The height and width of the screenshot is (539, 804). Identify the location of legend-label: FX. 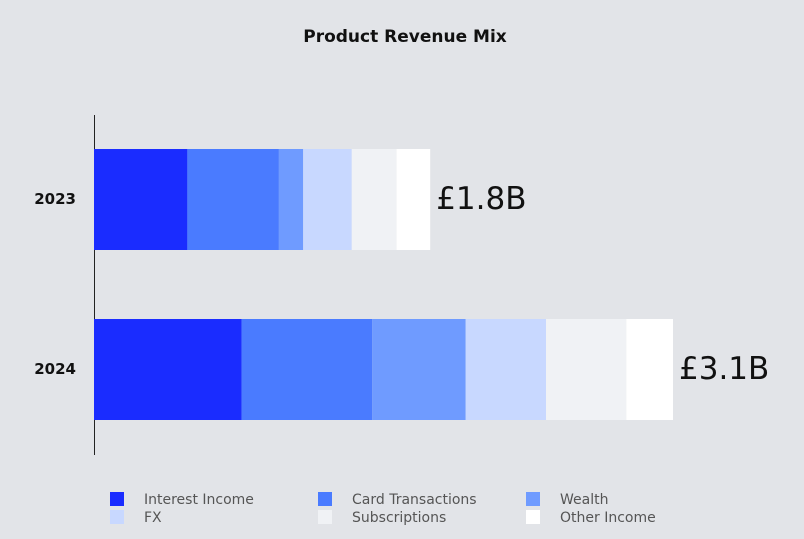
(153, 518).